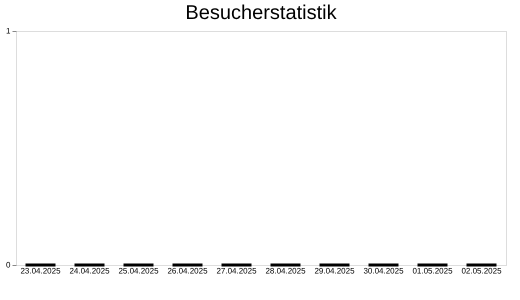  Describe the element at coordinates (285, 271) in the screenshot. I see `x-tick-label: 28.04.2025` at that location.